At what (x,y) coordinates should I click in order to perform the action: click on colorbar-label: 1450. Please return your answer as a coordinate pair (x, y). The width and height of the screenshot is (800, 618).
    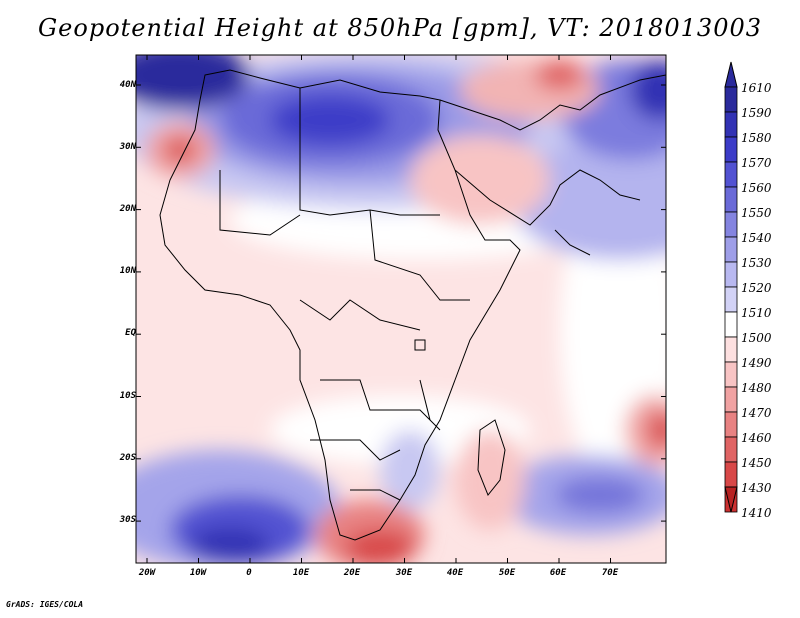
    Looking at the image, I should click on (756, 463).